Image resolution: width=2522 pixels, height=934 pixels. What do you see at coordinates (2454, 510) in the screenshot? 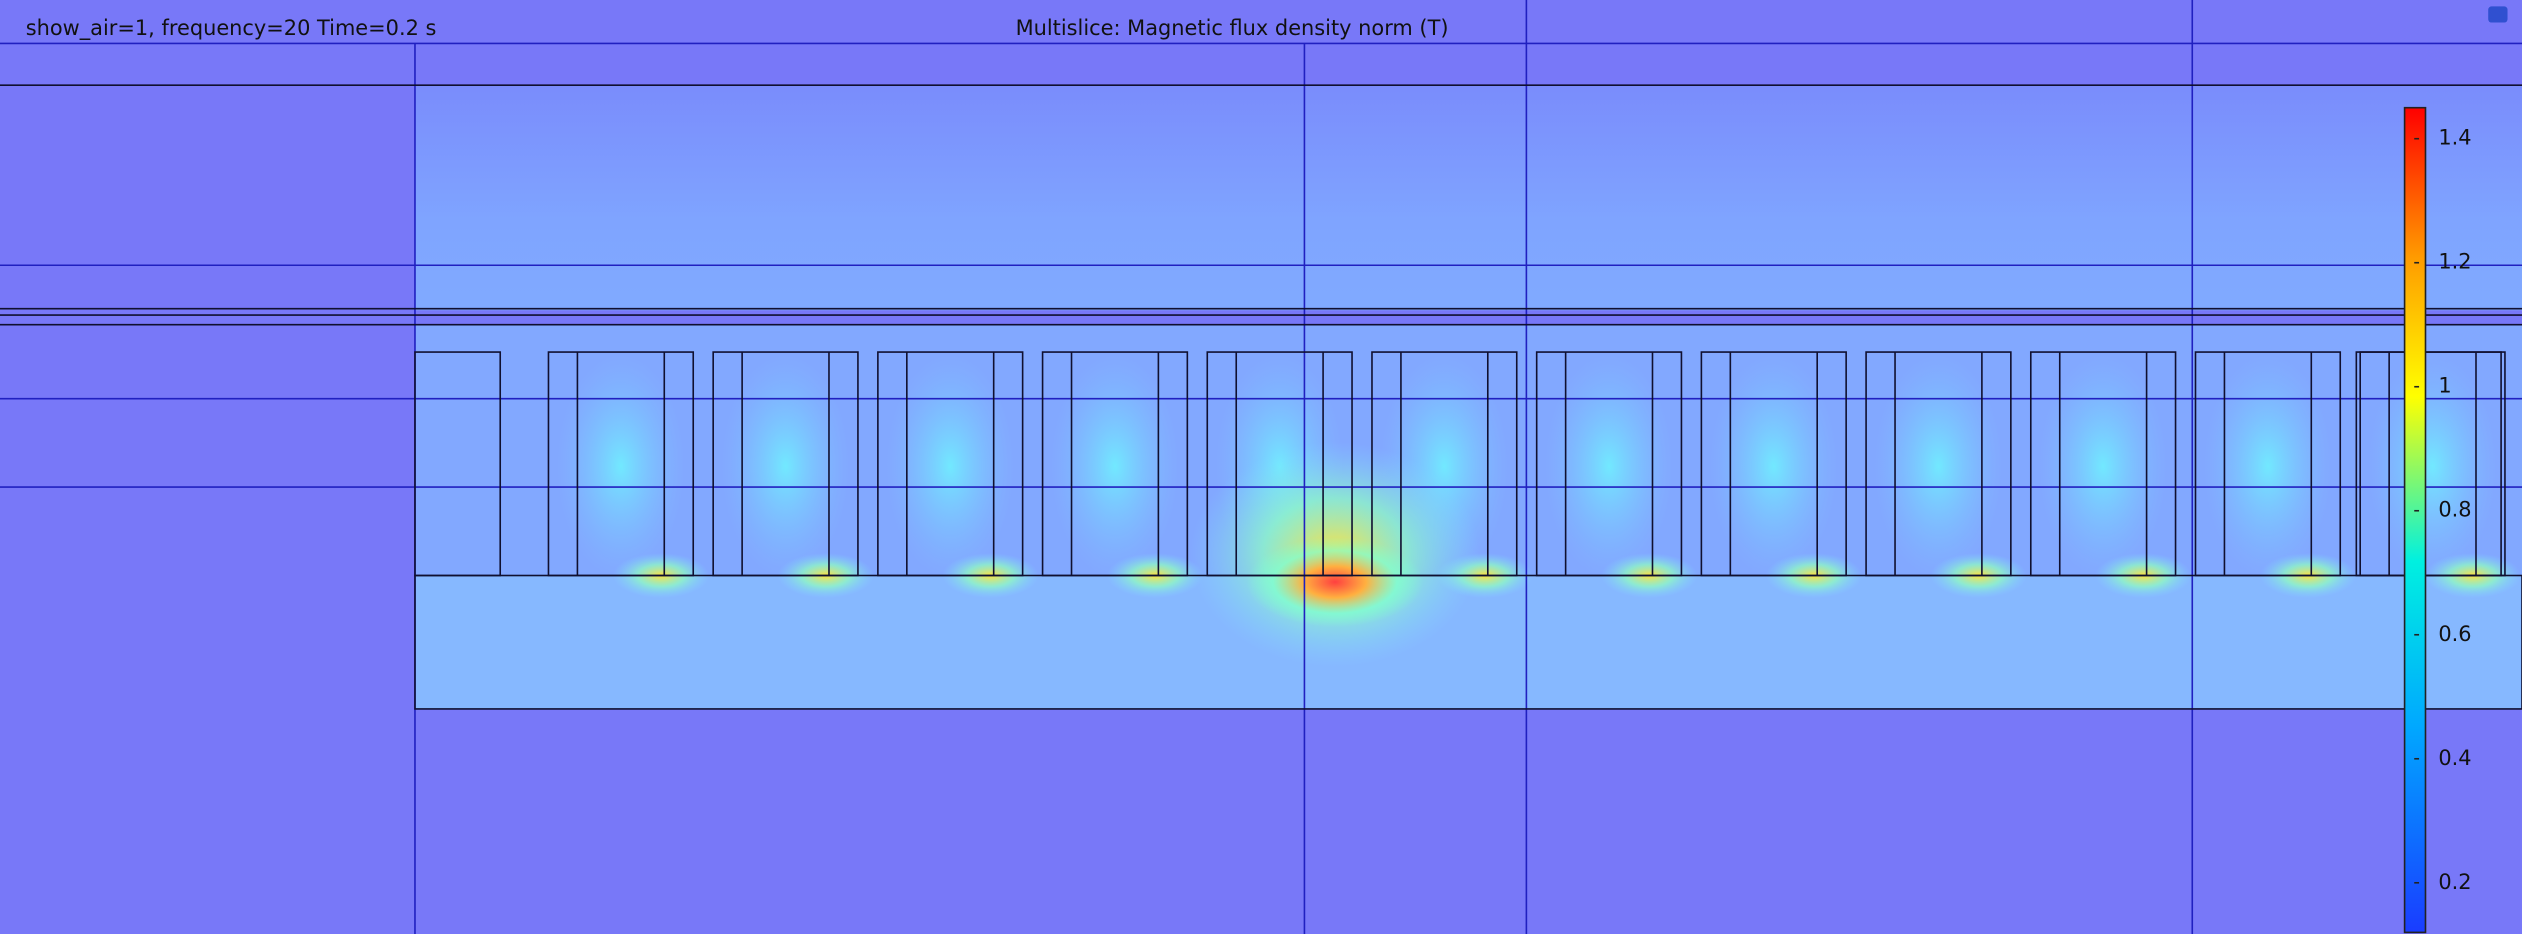
I see `colorbar-tick-label: 0.8` at bounding box center [2454, 510].